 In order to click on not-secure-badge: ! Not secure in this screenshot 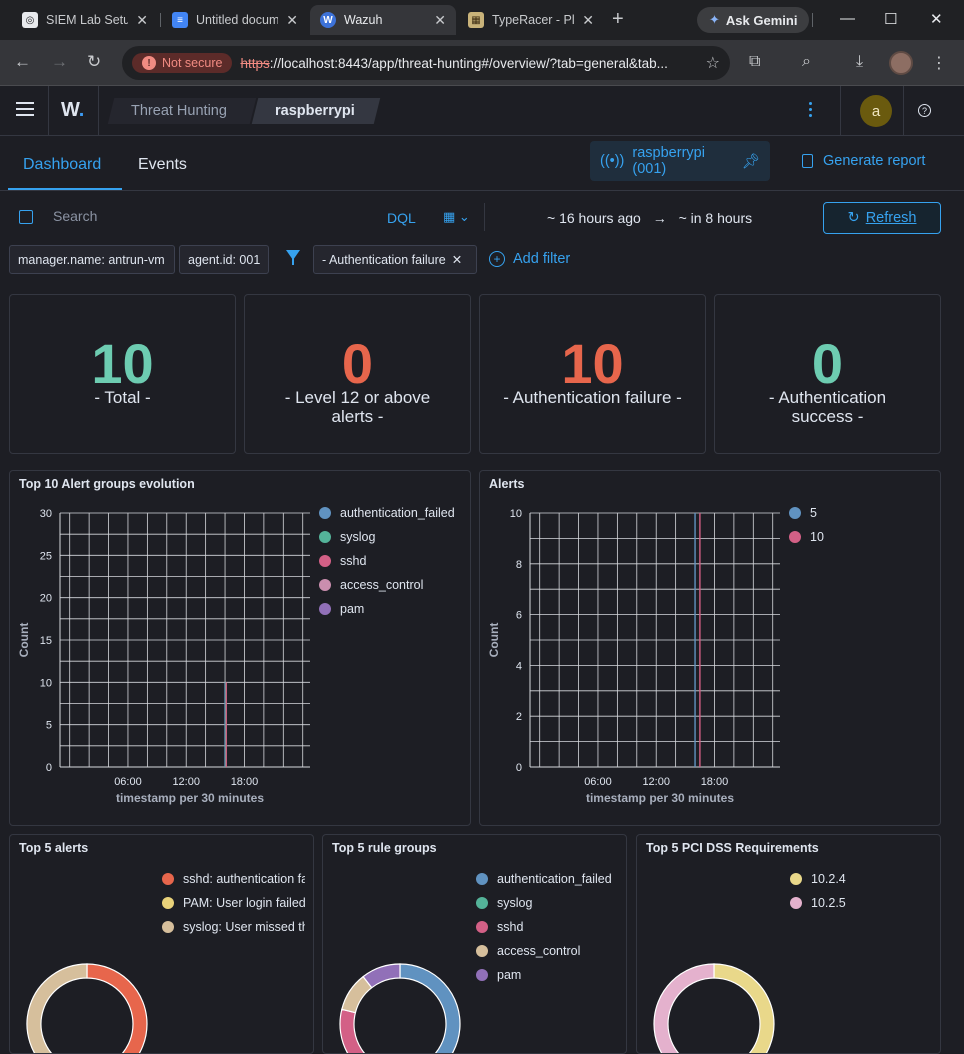, I will do `click(182, 63)`.